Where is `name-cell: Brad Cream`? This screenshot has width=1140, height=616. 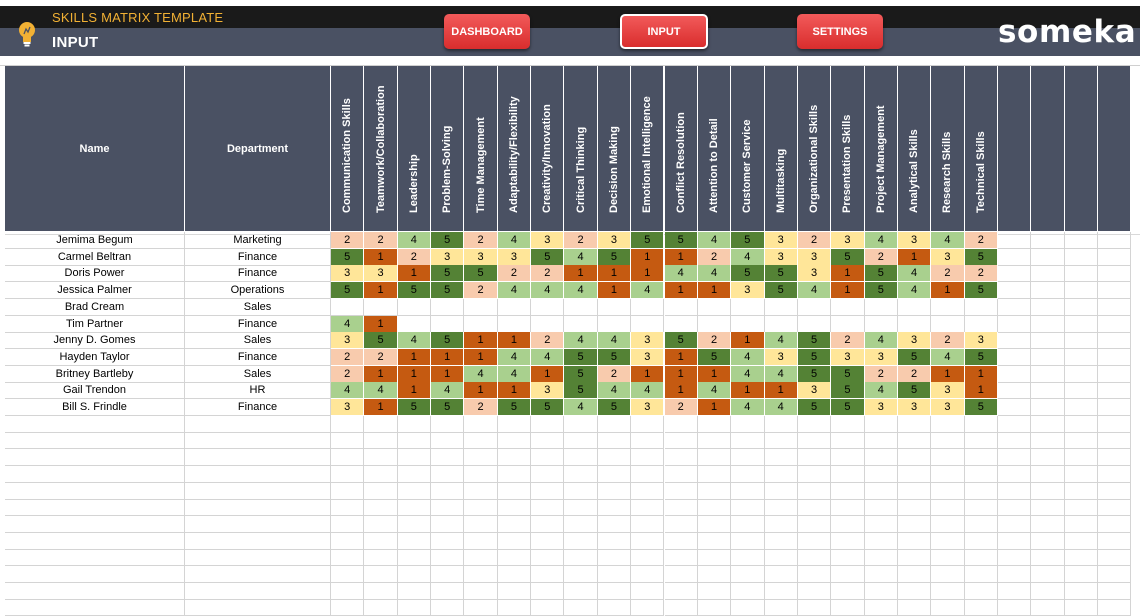 name-cell: Brad Cream is located at coordinates (95, 307).